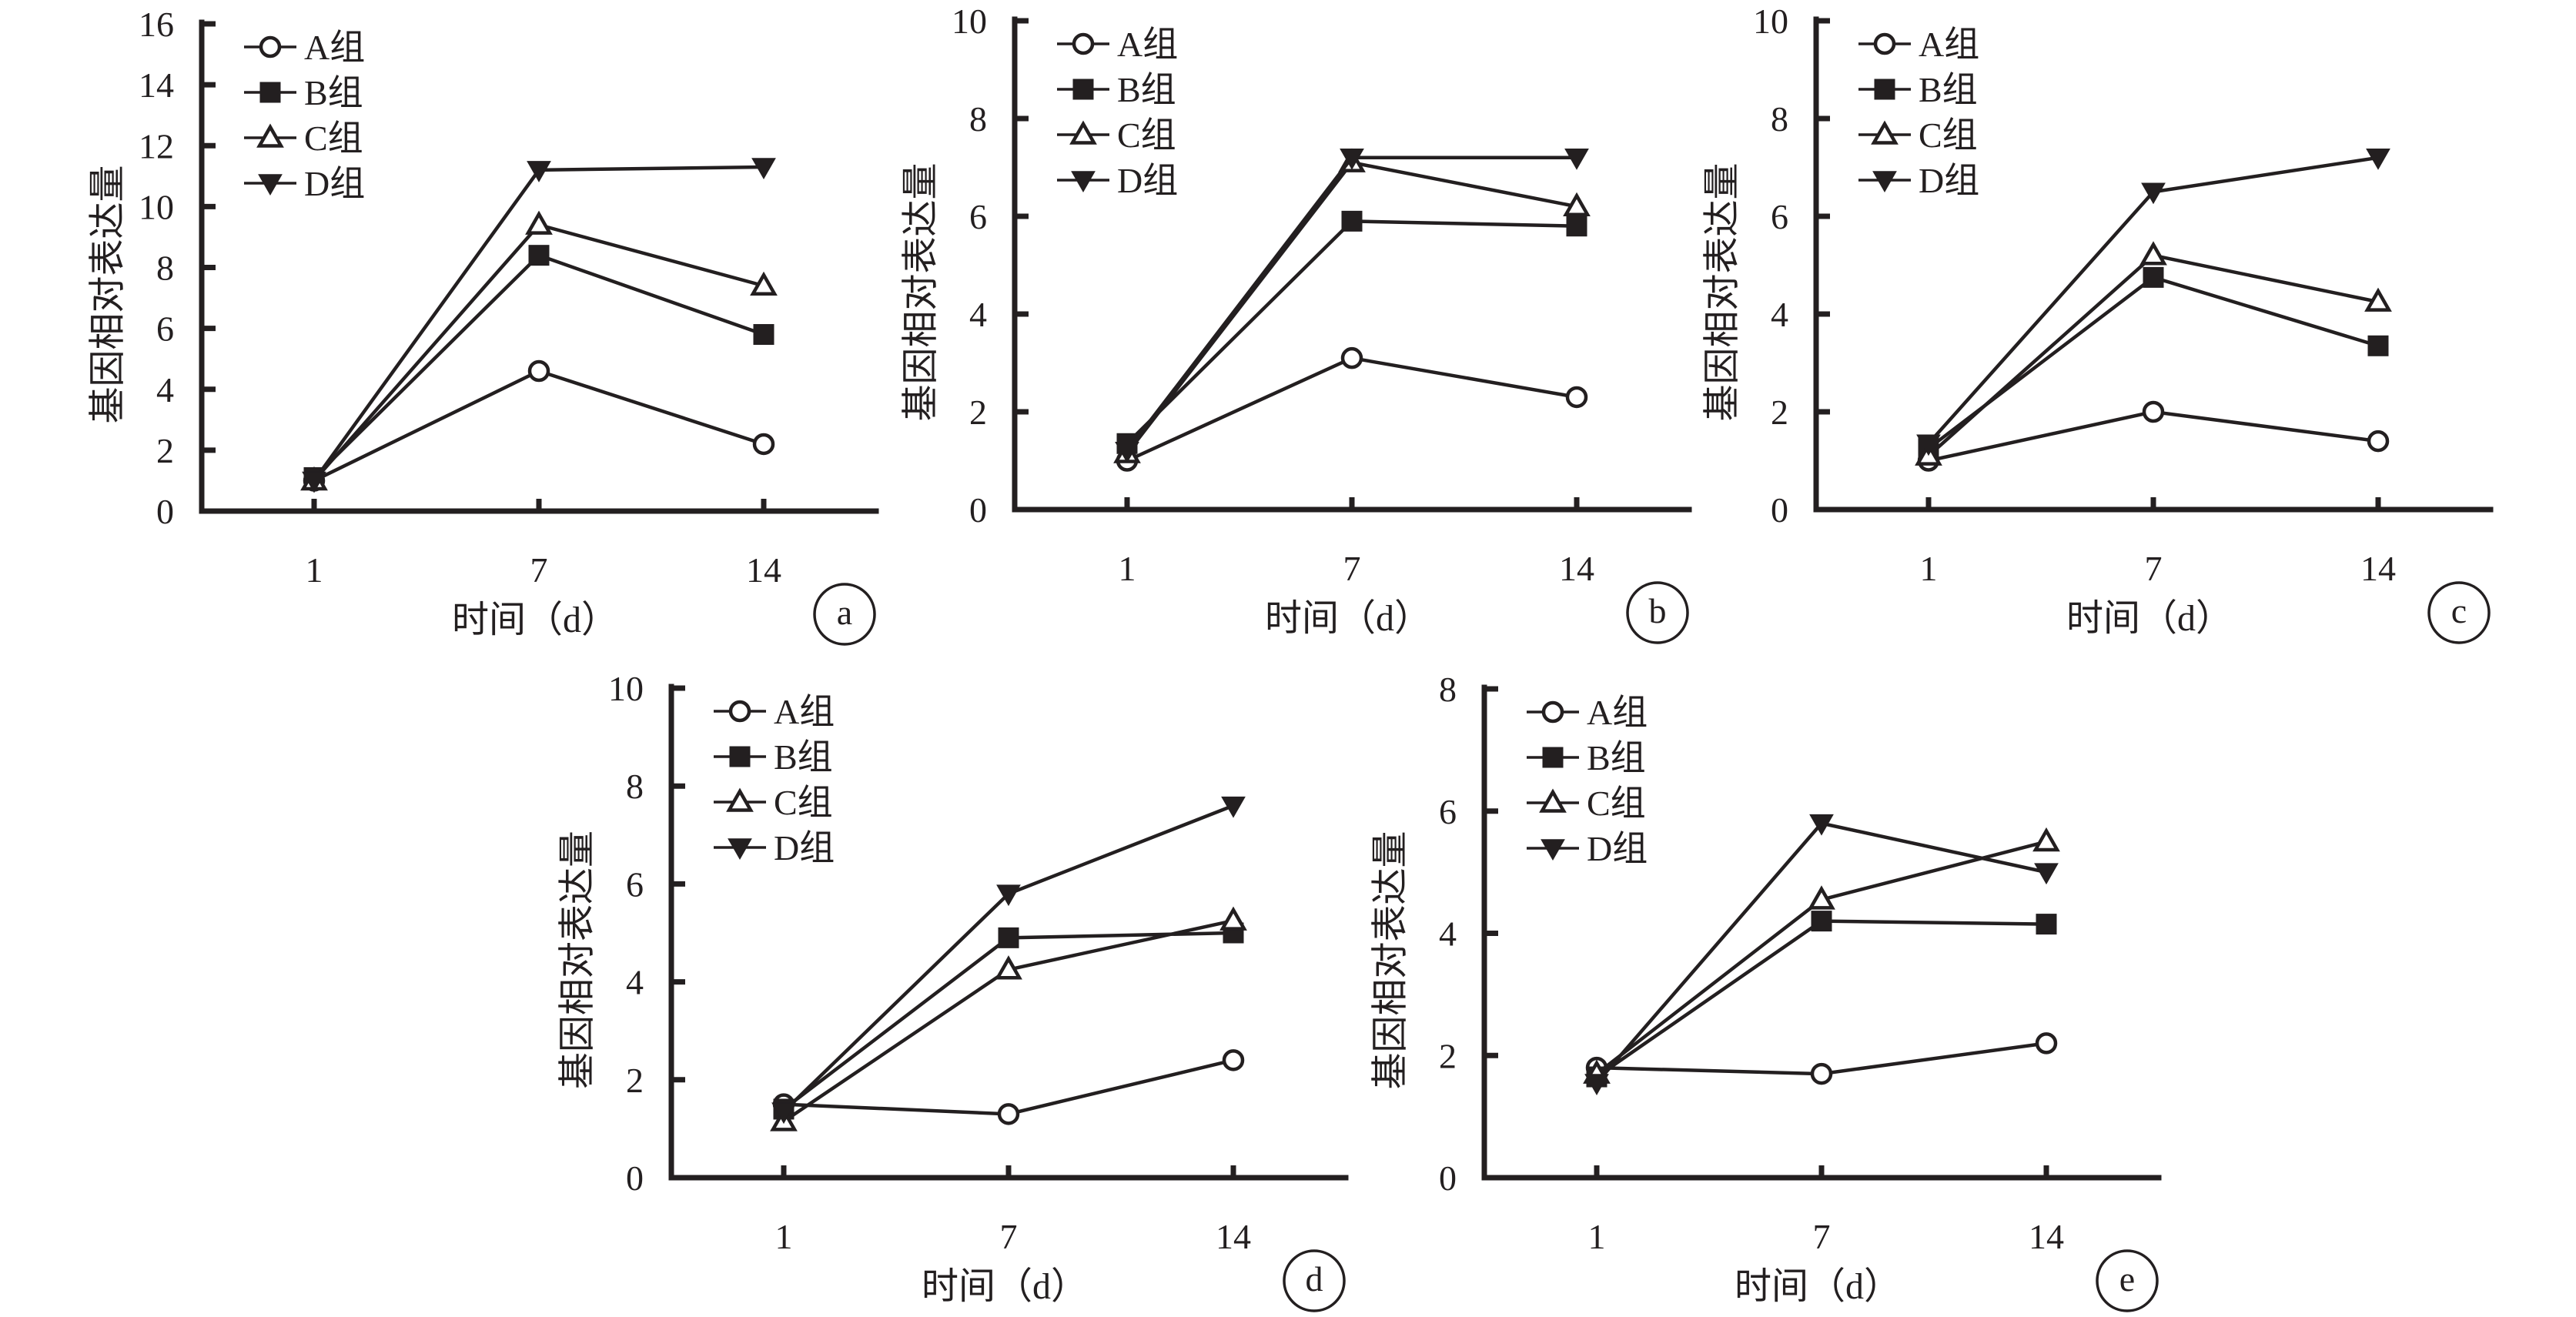  Describe the element at coordinates (845, 612) in the screenshot. I see `panel-label: a` at that location.